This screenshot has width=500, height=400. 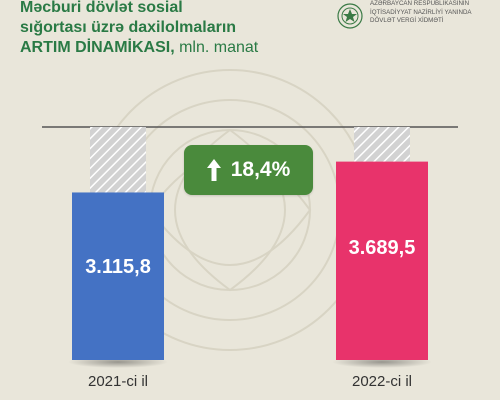 I want to click on arrow-up-icon, so click(x=213, y=170).